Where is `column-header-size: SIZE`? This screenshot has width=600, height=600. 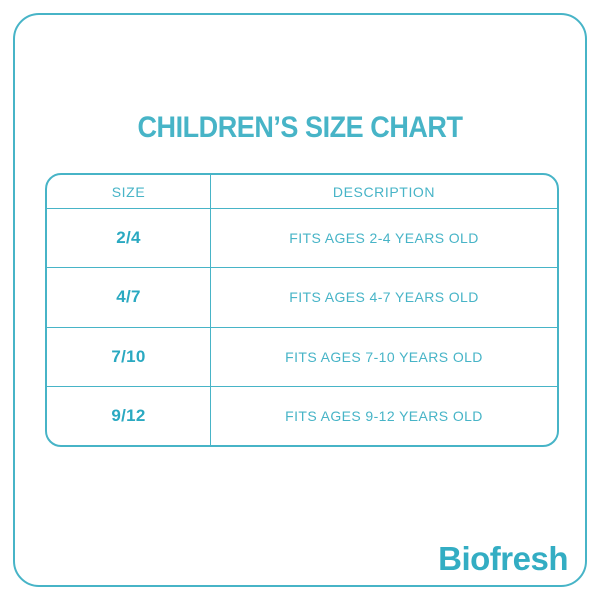 column-header-size: SIZE is located at coordinates (129, 191).